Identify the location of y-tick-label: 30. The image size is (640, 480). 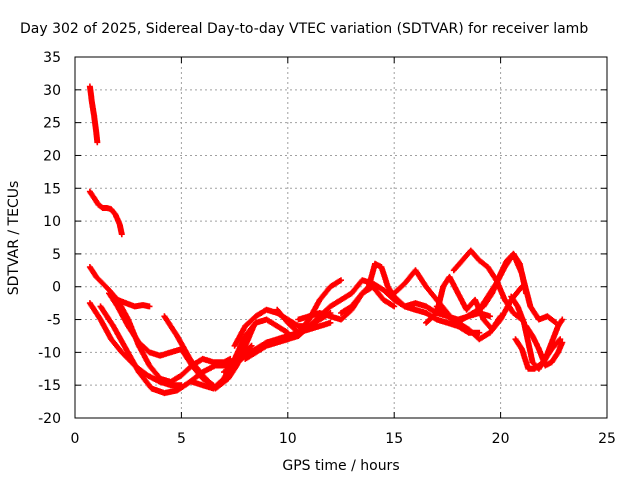
(52, 91).